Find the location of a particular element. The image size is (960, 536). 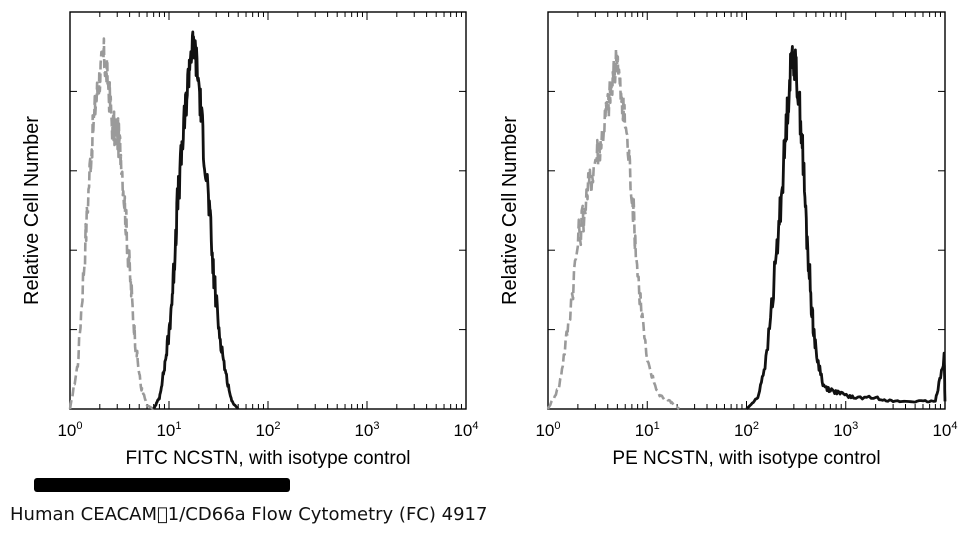

x-axis-label: PE NCSTN, with isotype control is located at coordinates (746, 458).